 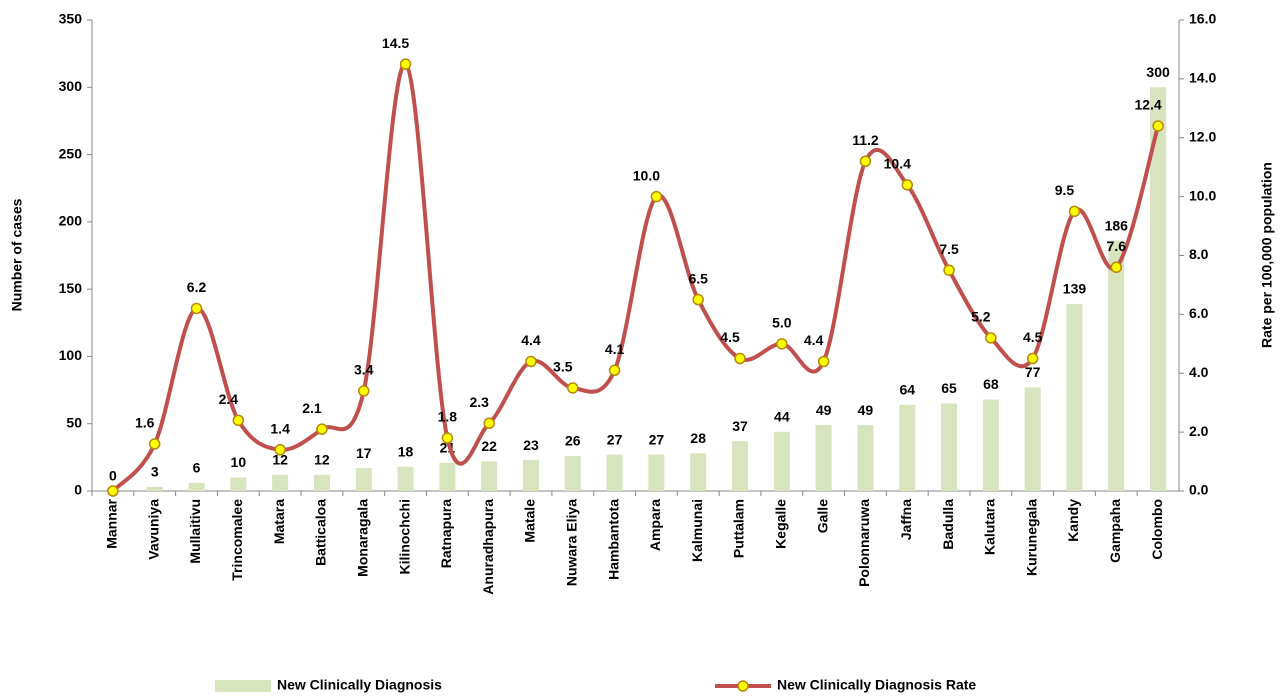 I want to click on y-tick-label: 350, so click(x=71, y=19).